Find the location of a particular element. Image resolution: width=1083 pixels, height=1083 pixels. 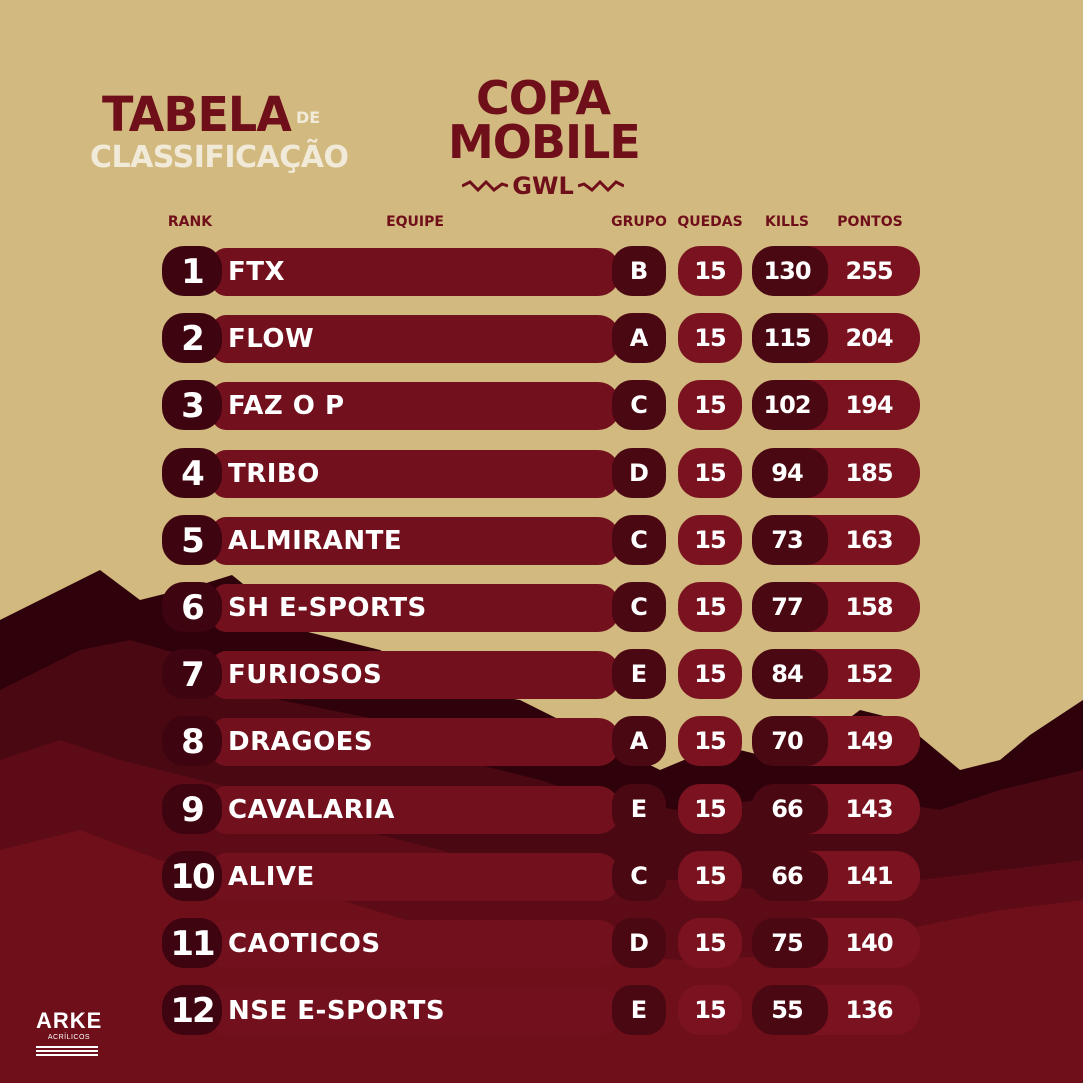

team-name: TRIBO is located at coordinates (274, 474).